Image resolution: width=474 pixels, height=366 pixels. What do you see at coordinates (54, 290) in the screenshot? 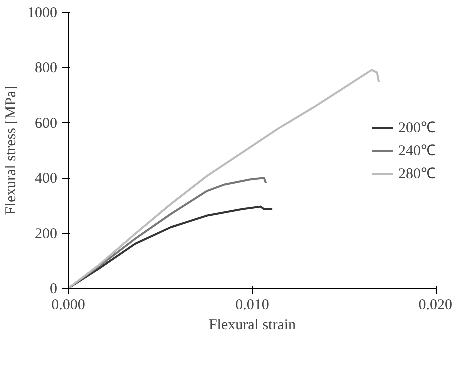
I see `y-tick-label: 0` at bounding box center [54, 290].